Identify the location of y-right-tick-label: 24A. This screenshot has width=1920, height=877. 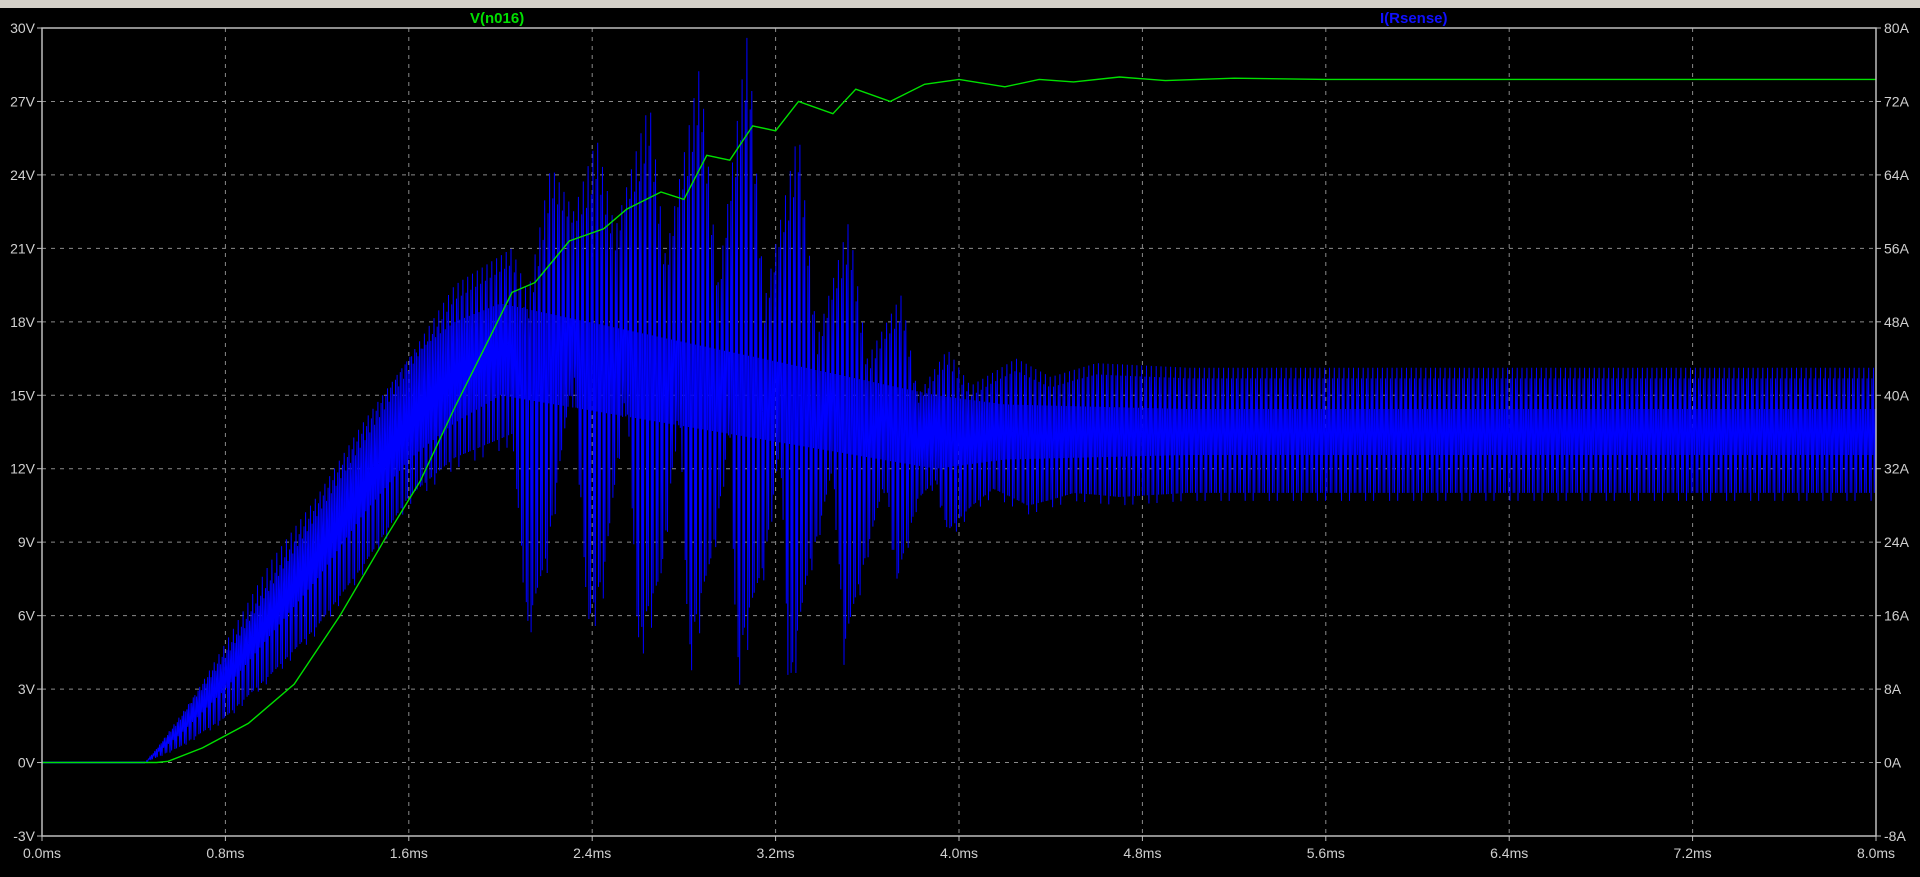
(1897, 542).